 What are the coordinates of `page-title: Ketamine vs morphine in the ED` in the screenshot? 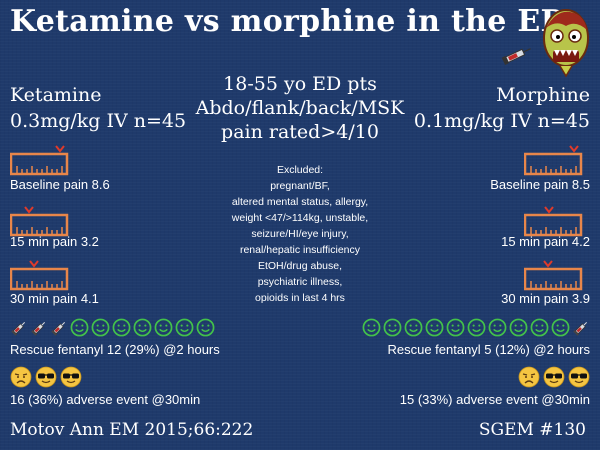 It's located at (288, 21).